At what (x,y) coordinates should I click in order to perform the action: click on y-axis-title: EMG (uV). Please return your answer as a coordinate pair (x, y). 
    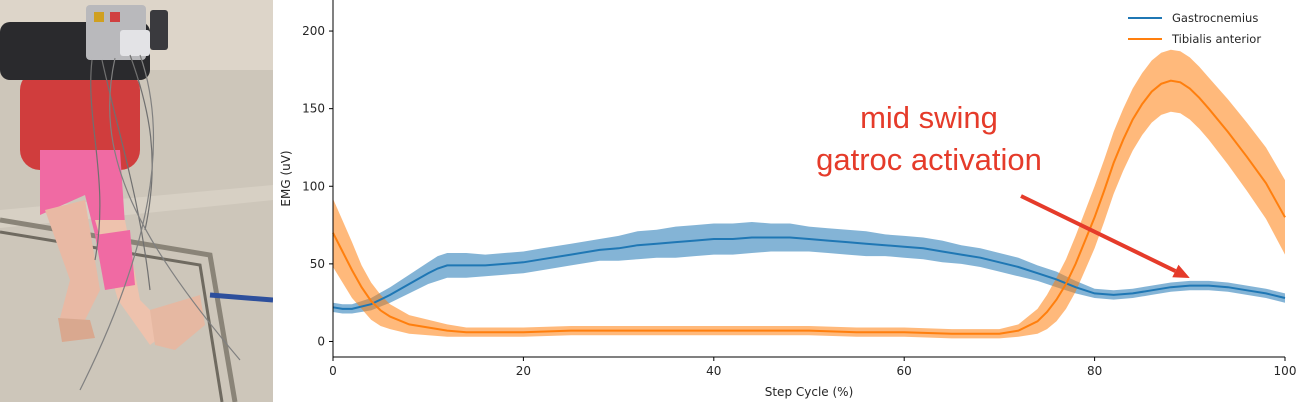
    Looking at the image, I should click on (286, 178).